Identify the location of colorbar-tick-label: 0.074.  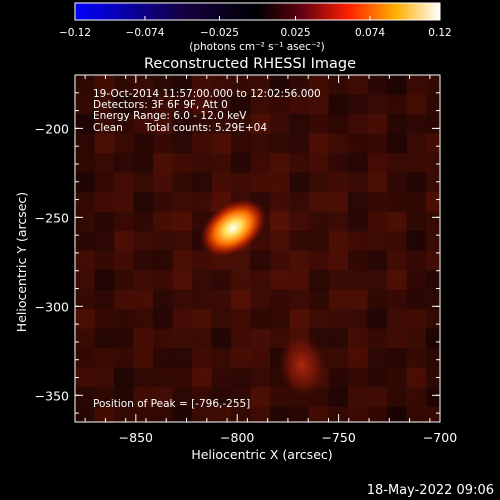
(370, 33).